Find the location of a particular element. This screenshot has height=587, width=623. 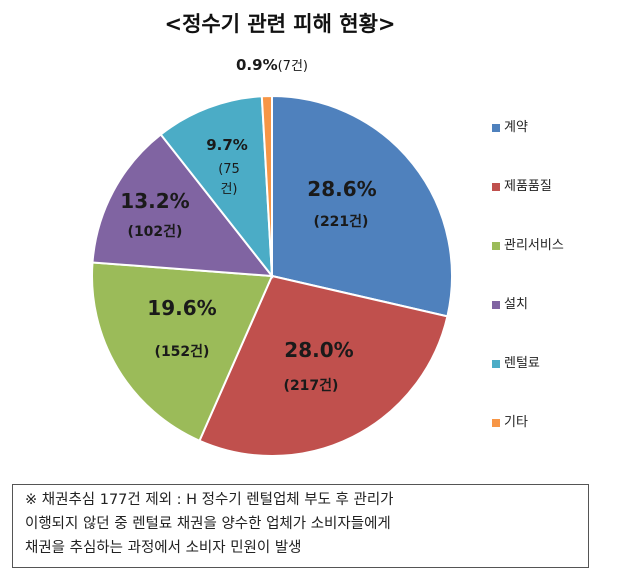

legend-item-계약: 계약 is located at coordinates (556, 128).